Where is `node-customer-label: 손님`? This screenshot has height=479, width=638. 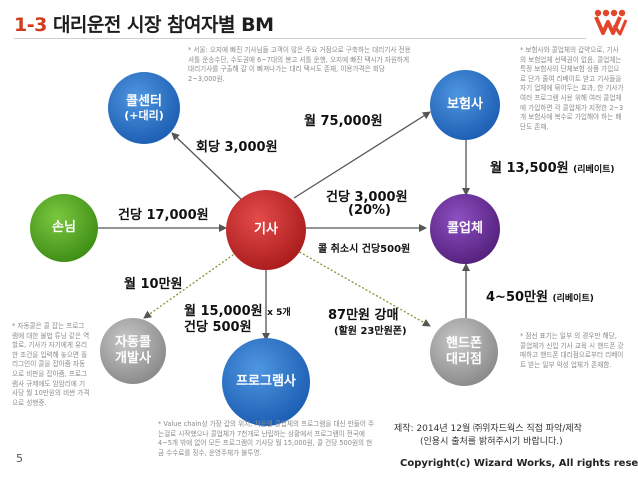 node-customer-label: 손님 is located at coordinates (64, 228).